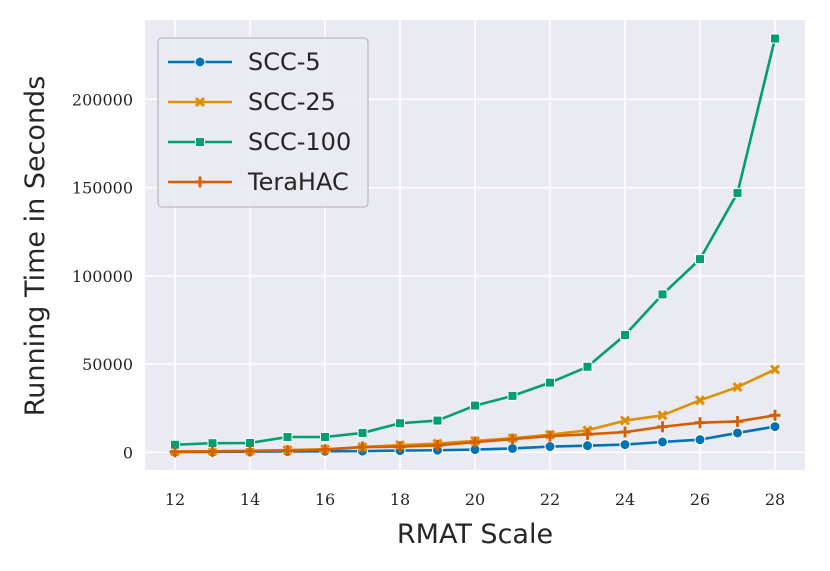 Image resolution: width=830 pixels, height=571 pixels. Describe the element at coordinates (128, 452) in the screenshot. I see `y-tick-label: 0` at that location.